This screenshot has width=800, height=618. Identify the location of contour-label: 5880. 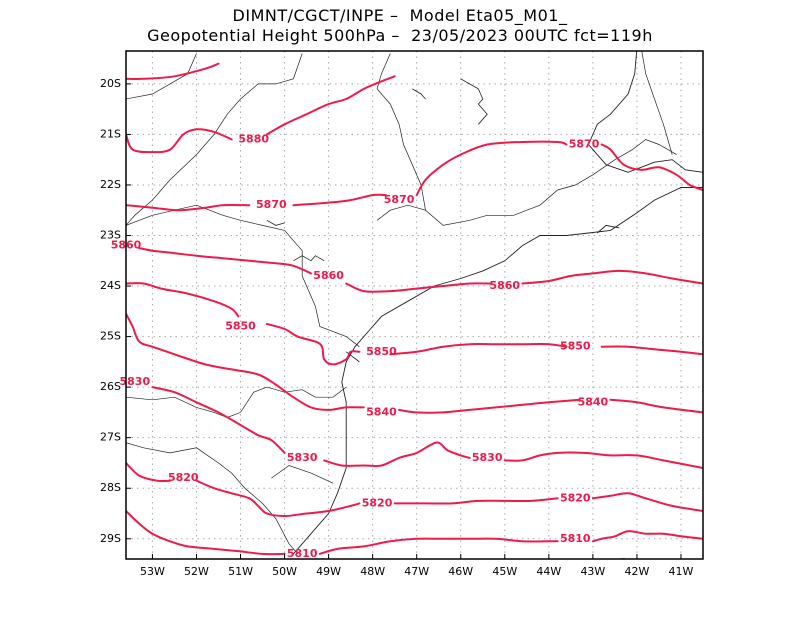
(253, 138).